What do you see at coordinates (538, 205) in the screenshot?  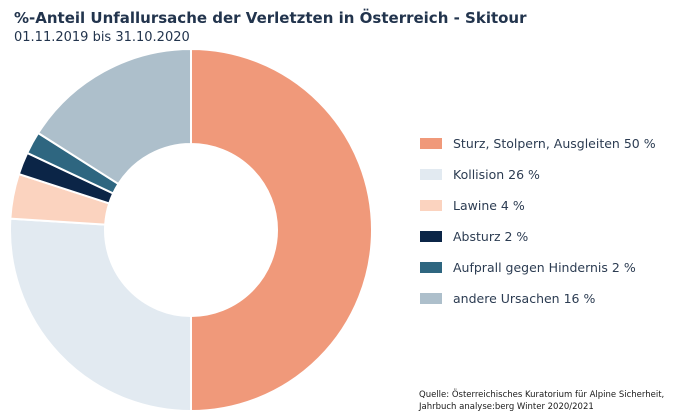 I see `legend-item: Lawine 4 %` at bounding box center [538, 205].